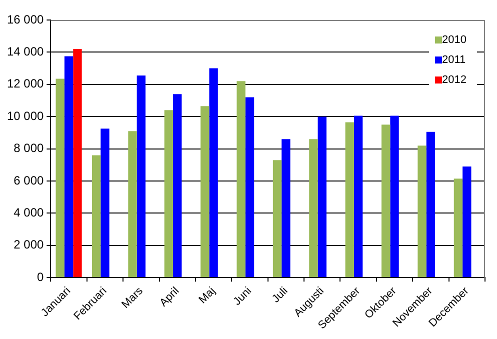 This screenshot has height=339, width=497. I want to click on legend-label: 2011, so click(454, 60).